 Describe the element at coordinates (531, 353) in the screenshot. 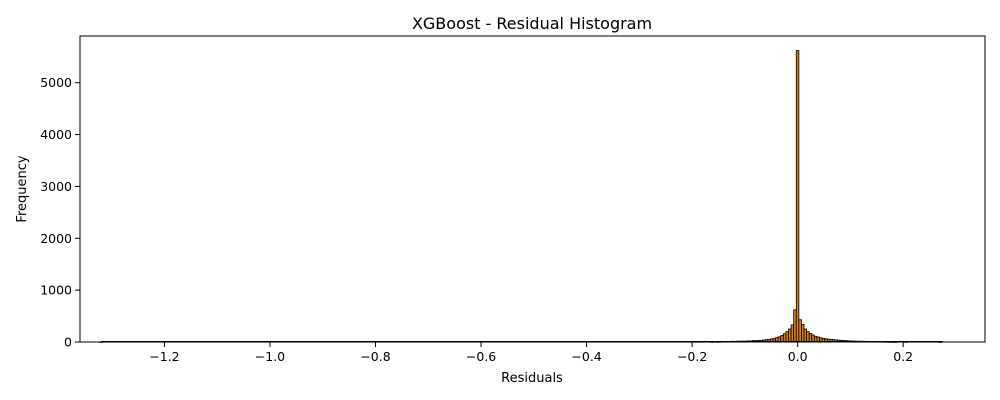

I see `x-axis-ticks: −1.2 −1.0 −0.8 −0.6 −0.4 −0.2 0.0 0.2` at that location.